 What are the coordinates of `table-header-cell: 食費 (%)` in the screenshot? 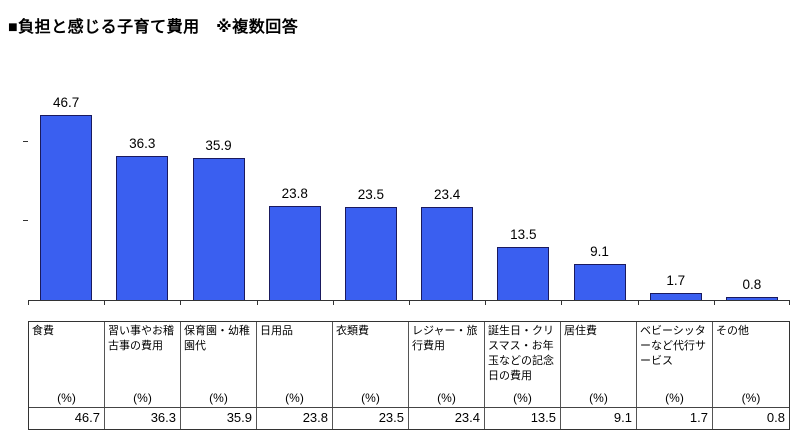 It's located at (67, 364).